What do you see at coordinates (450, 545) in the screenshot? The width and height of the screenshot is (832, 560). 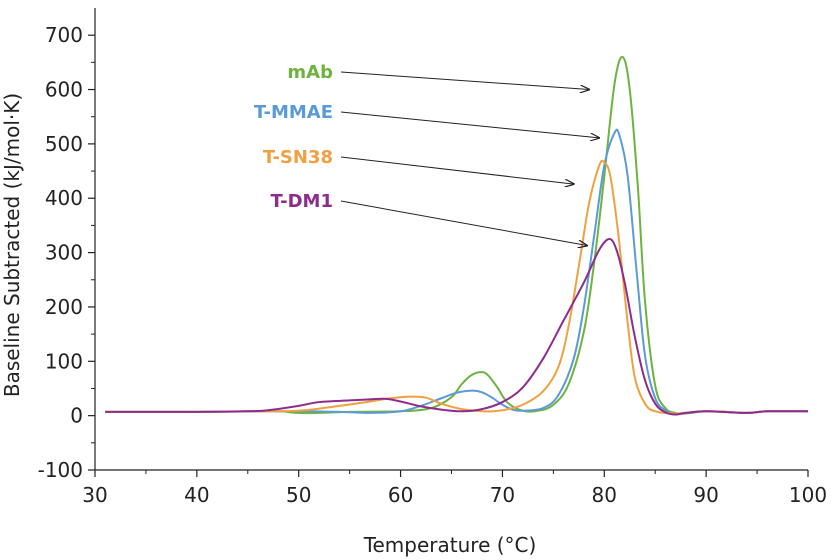 I see `x-axis-title: Temperature (°C)` at bounding box center [450, 545].